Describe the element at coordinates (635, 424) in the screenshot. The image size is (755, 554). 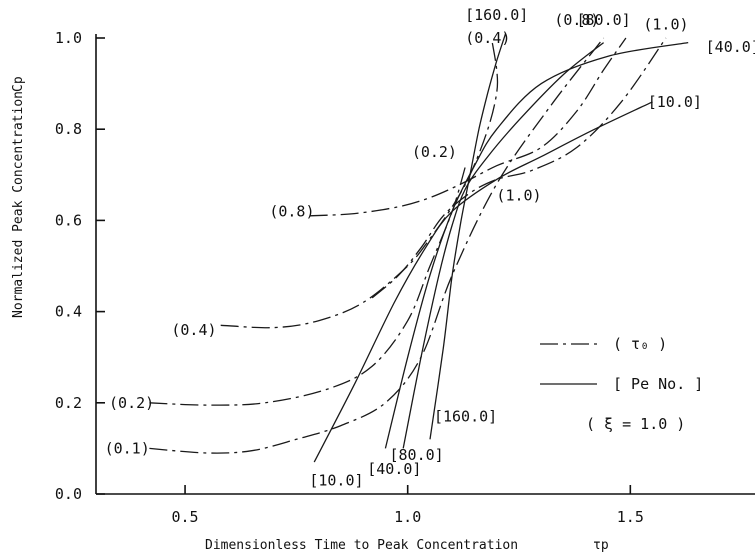
I see `legend-note: ( ξ = 1.0 )` at that location.